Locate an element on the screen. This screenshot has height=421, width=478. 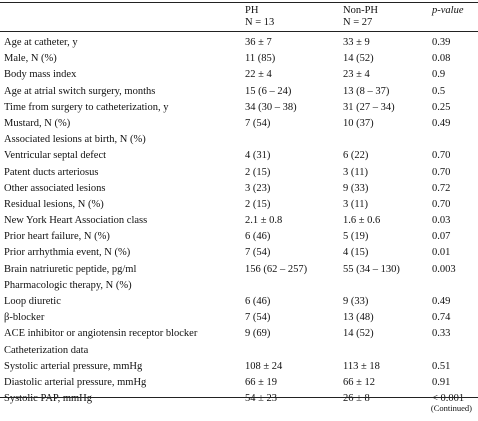
continued-note: (Continued) is located at coordinates (451, 408).